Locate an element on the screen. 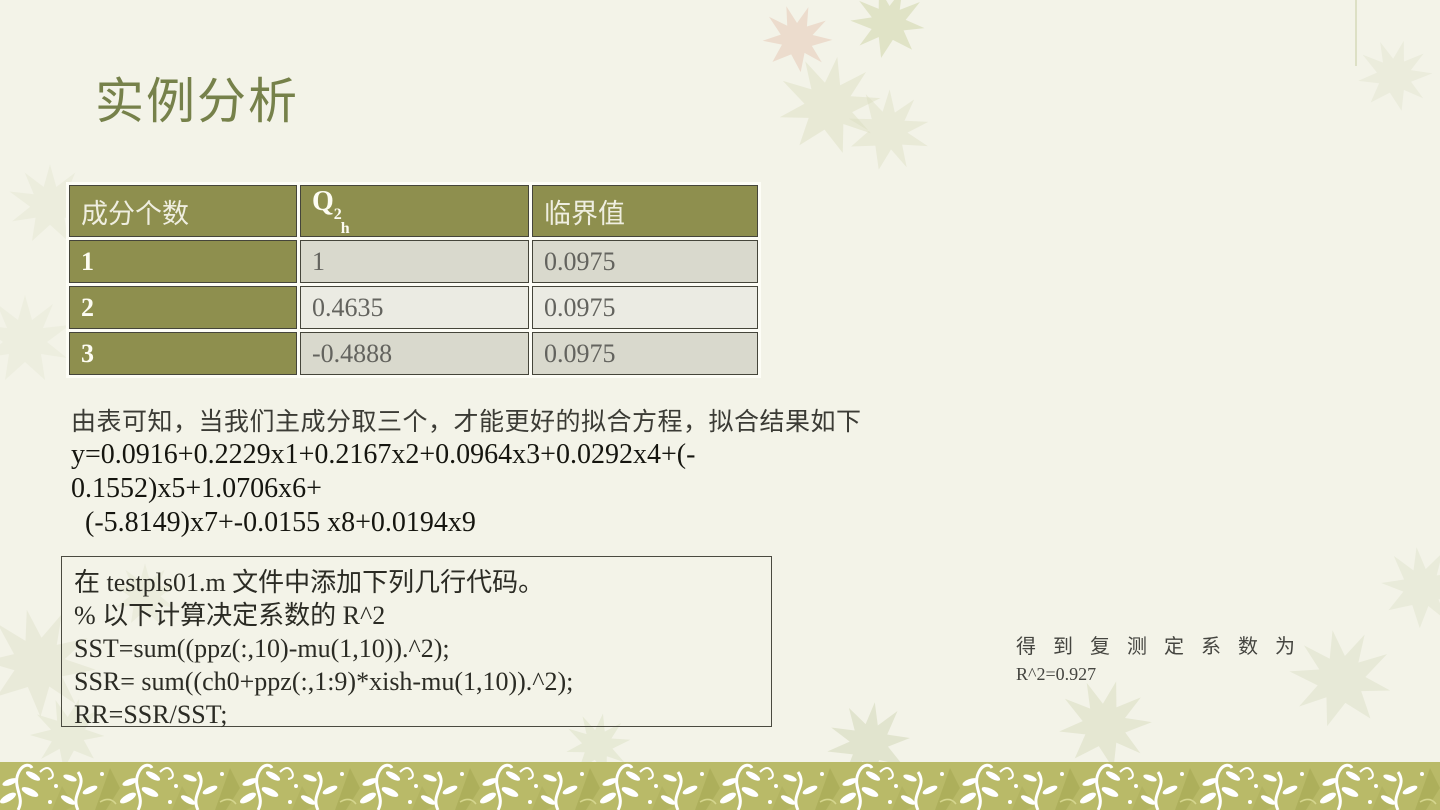 This screenshot has width=1440, height=810. code-line: 在 testpls01.m 文件中添加下列几行代码。 is located at coordinates (309, 582).